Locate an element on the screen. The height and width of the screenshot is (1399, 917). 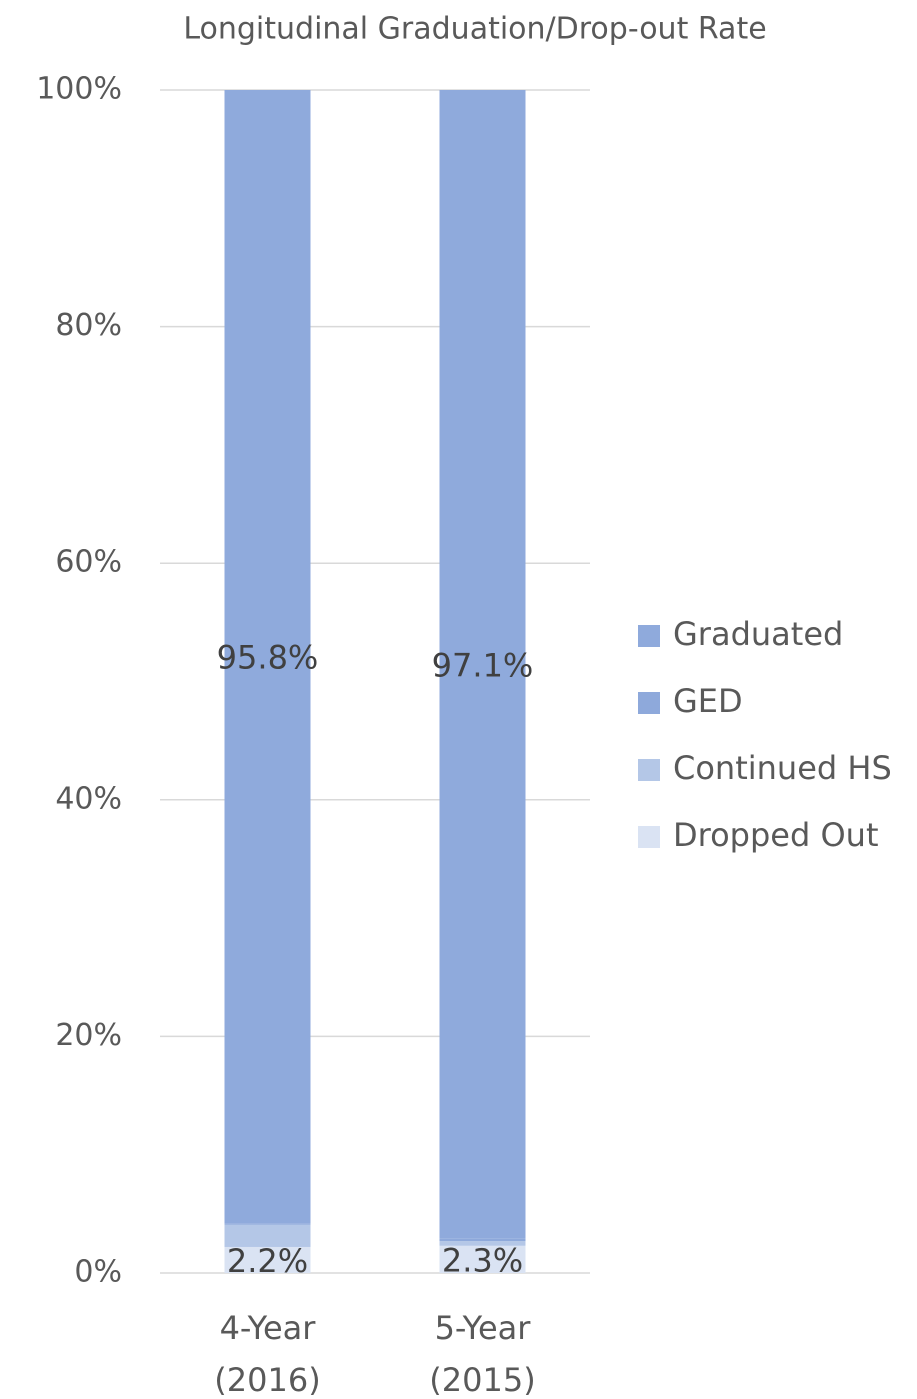
data-label: 2.2% is located at coordinates (267, 1261).